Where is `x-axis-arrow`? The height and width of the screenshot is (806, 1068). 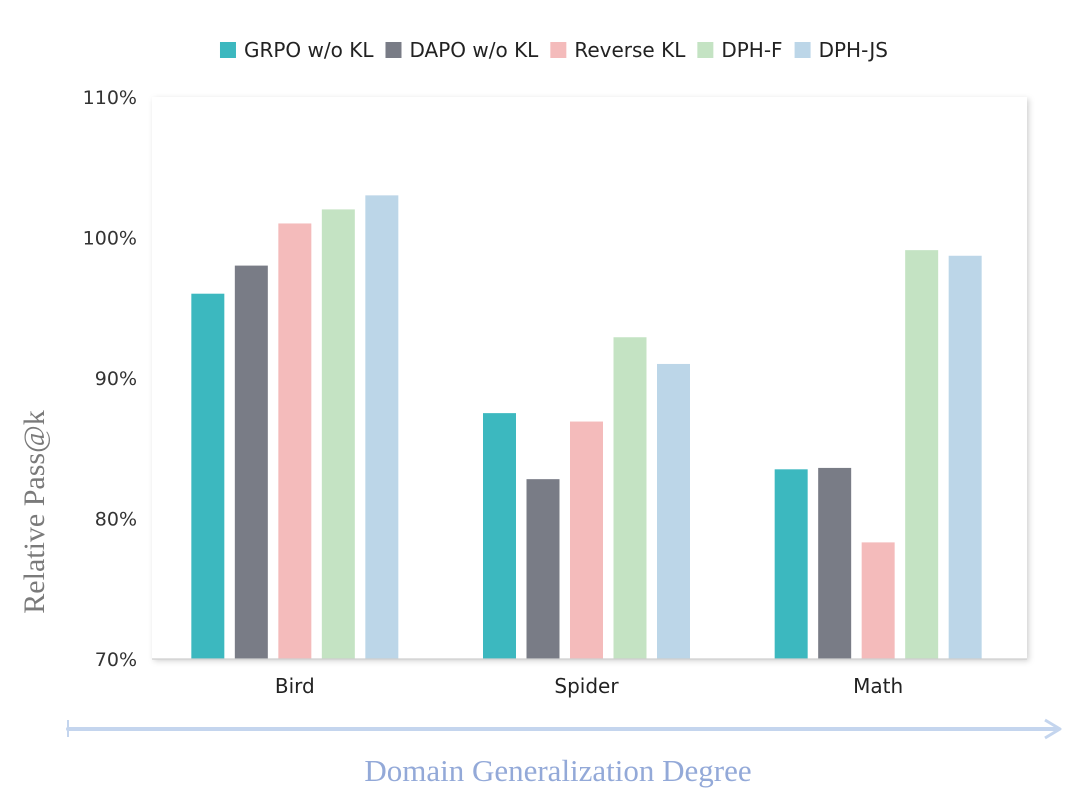
x-axis-arrow is located at coordinates (564, 729).